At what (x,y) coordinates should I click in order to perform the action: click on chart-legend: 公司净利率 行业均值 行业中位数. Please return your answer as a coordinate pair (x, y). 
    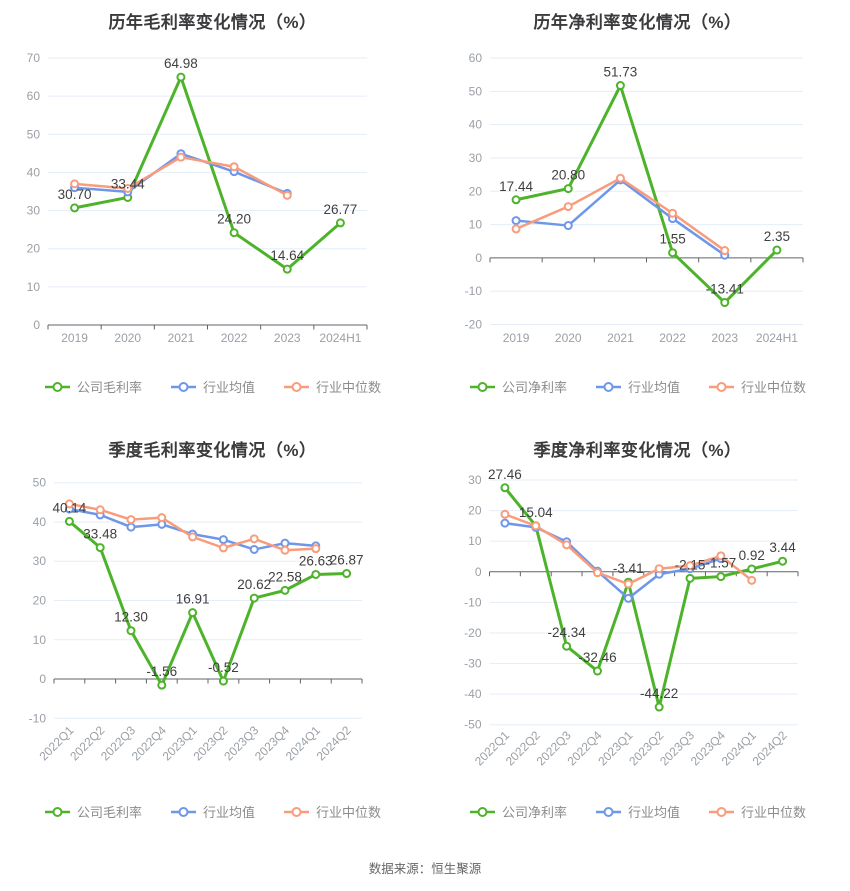
    Looking at the image, I should click on (637, 811).